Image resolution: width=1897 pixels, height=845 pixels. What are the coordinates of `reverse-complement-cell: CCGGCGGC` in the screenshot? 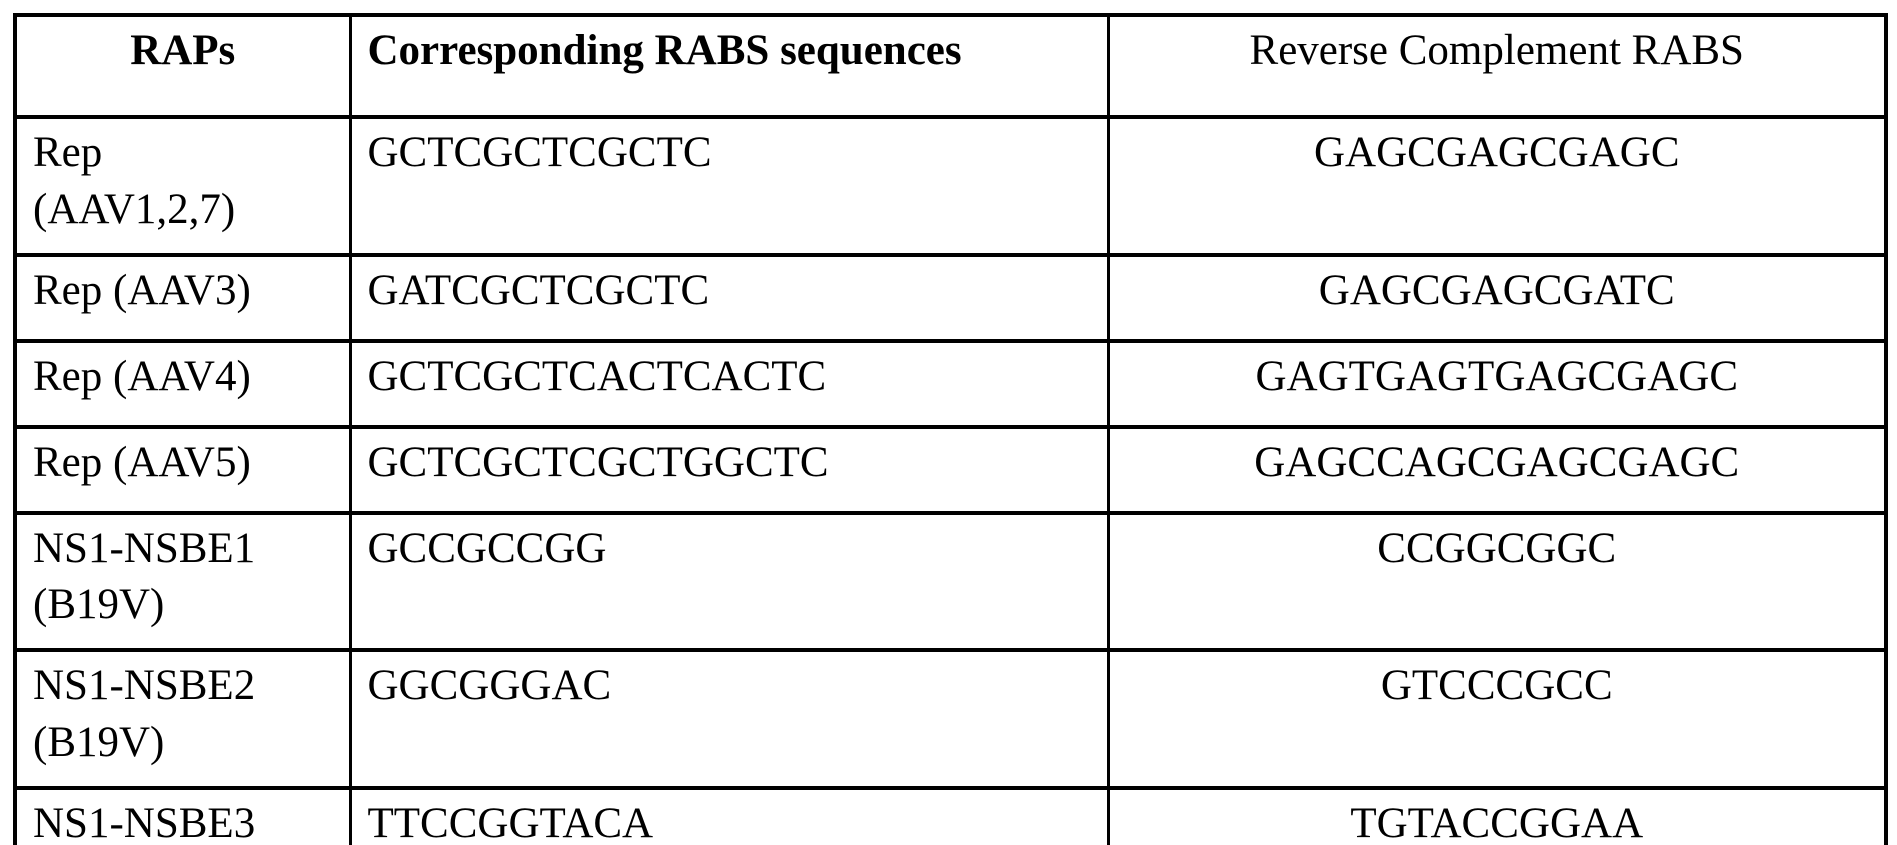 It's located at (1497, 581).